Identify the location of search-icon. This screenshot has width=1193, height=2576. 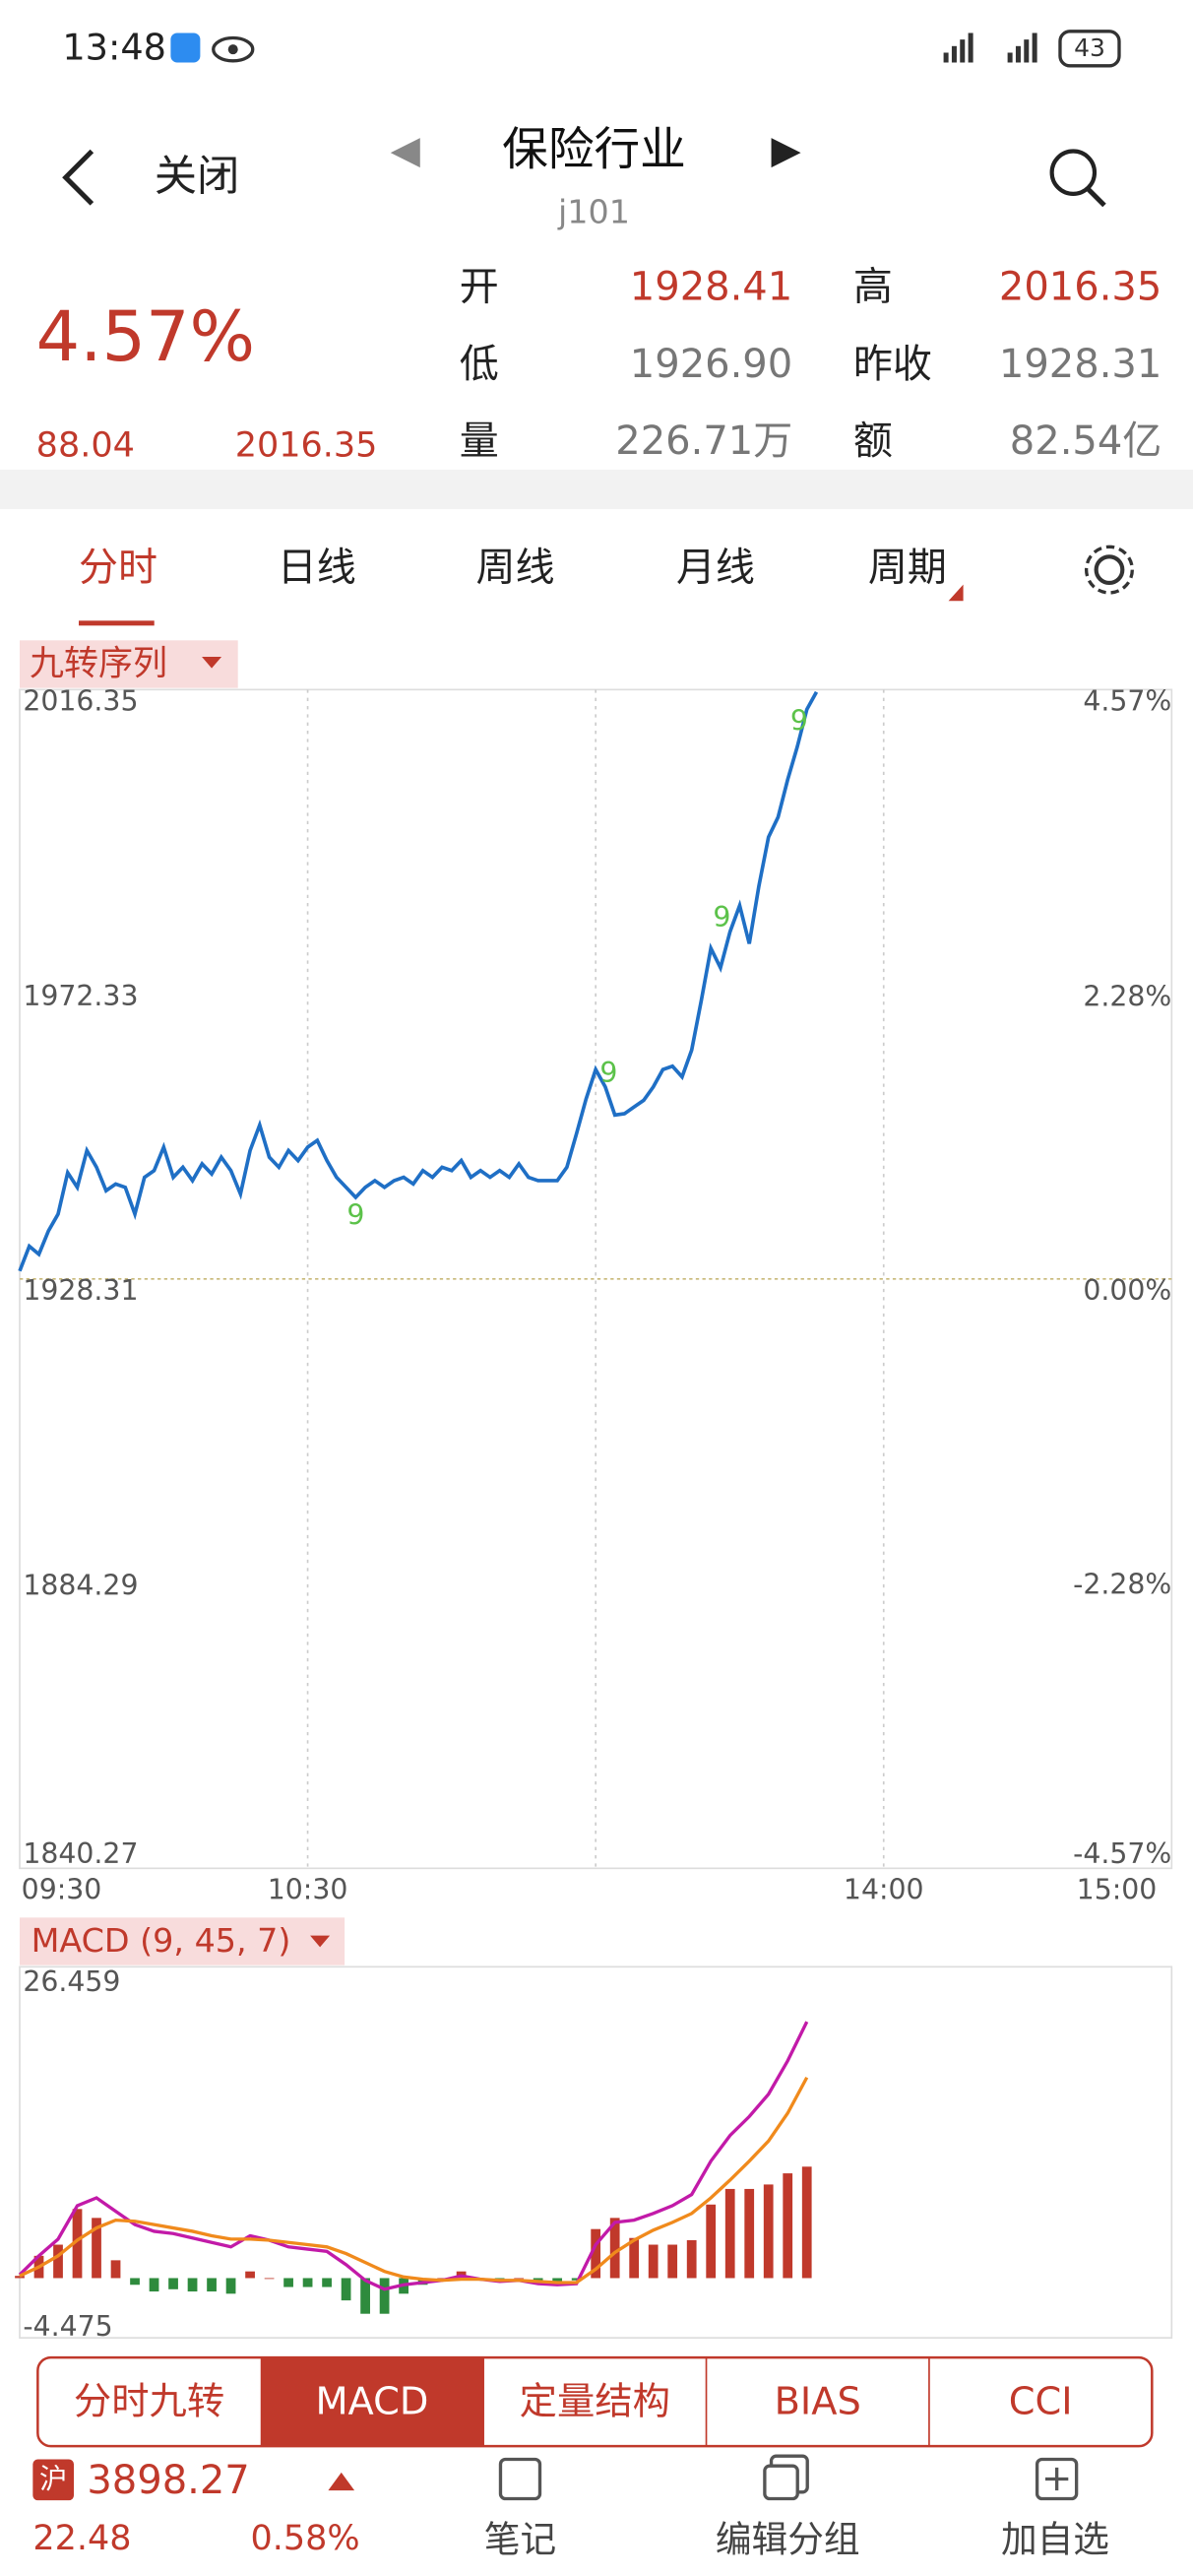
(1073, 172).